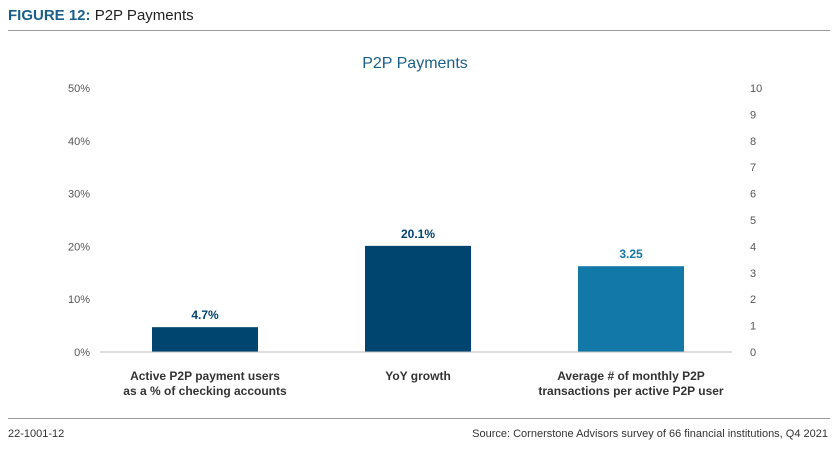 Image resolution: width=838 pixels, height=458 pixels. I want to click on y-right-tick-label: 5, so click(753, 221).